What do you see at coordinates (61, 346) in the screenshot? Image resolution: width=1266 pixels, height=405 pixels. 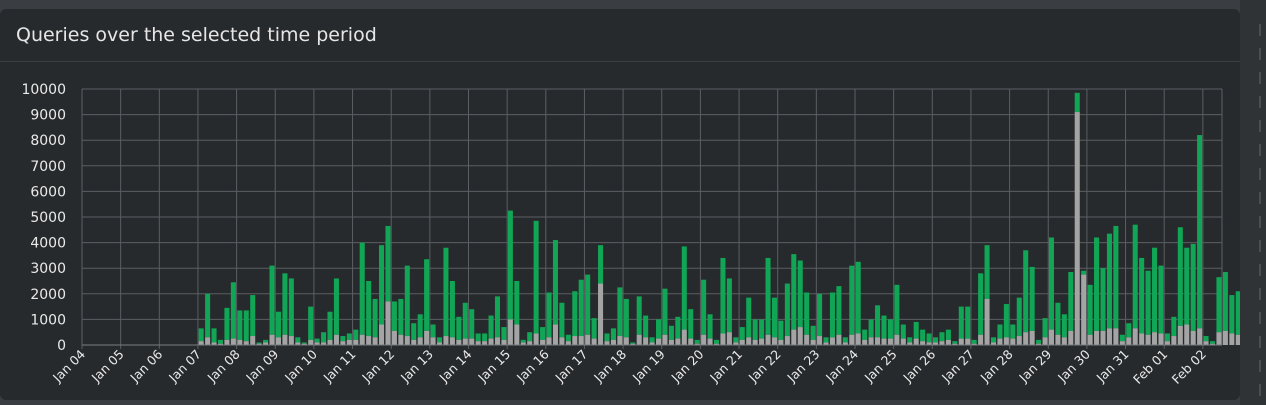 I see `y-tick-label: 0` at bounding box center [61, 346].